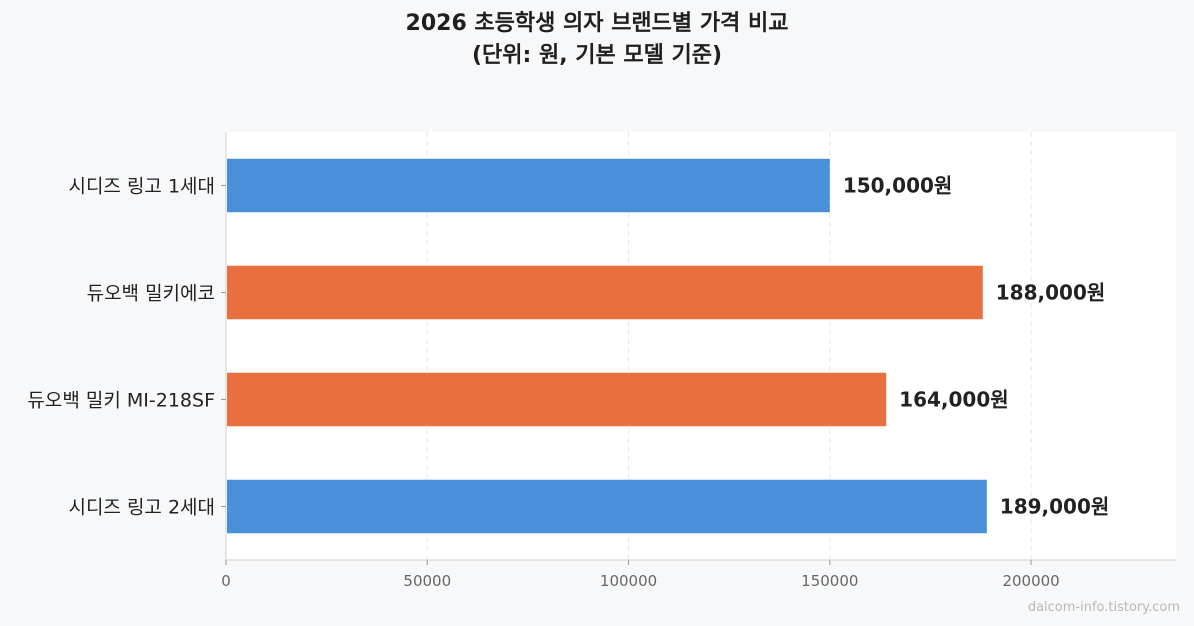  I want to click on category-label: 듀오백 밀키에코, so click(151, 294).